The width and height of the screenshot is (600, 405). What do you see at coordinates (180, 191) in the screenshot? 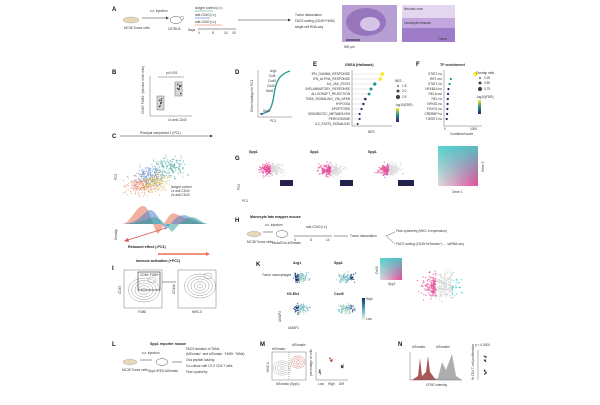
I see `legend-entry: 1x anti-CD40` at bounding box center [180, 191].